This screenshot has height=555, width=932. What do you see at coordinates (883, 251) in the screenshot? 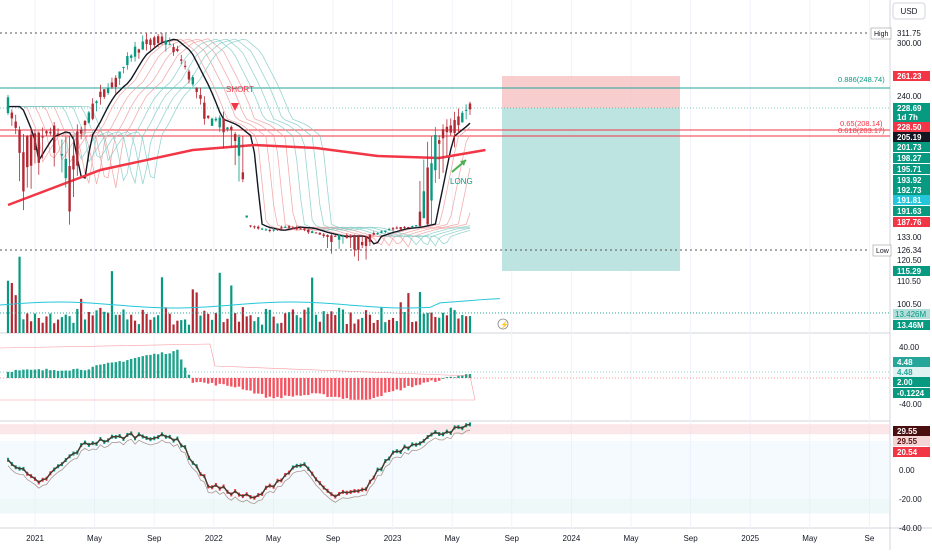
I see `low-label: Low` at bounding box center [883, 251].